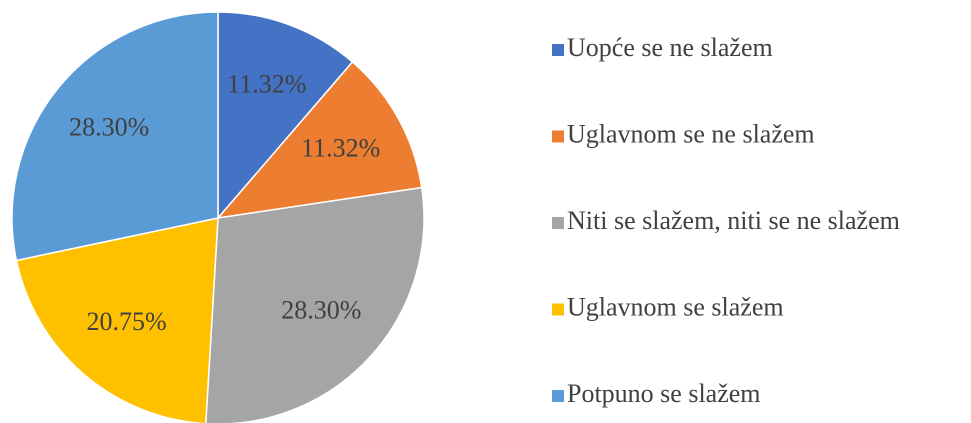 The image size is (971, 423). What do you see at coordinates (691, 133) in the screenshot?
I see `legend-label: Uglavnom se ne slažem` at bounding box center [691, 133].